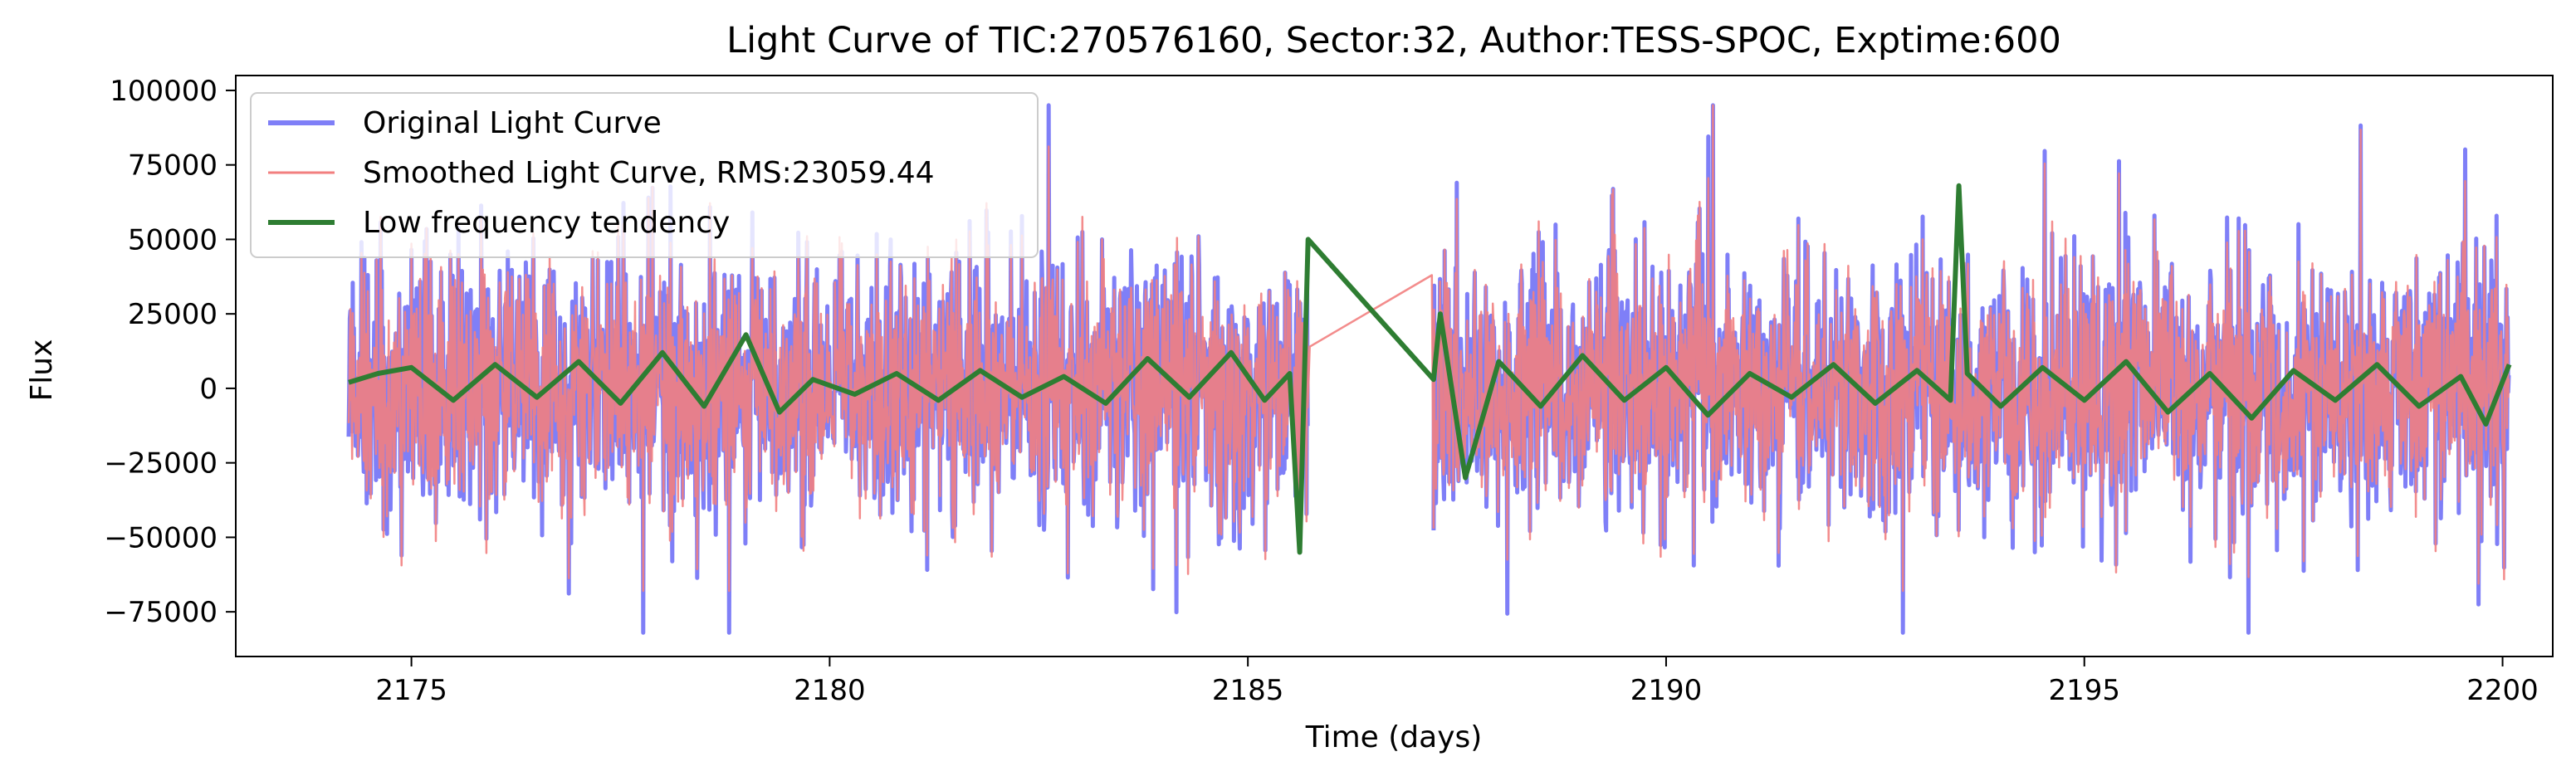 This screenshot has height=781, width=2576. Describe the element at coordinates (411, 690) in the screenshot. I see `x-tick-label: 2175` at that location.